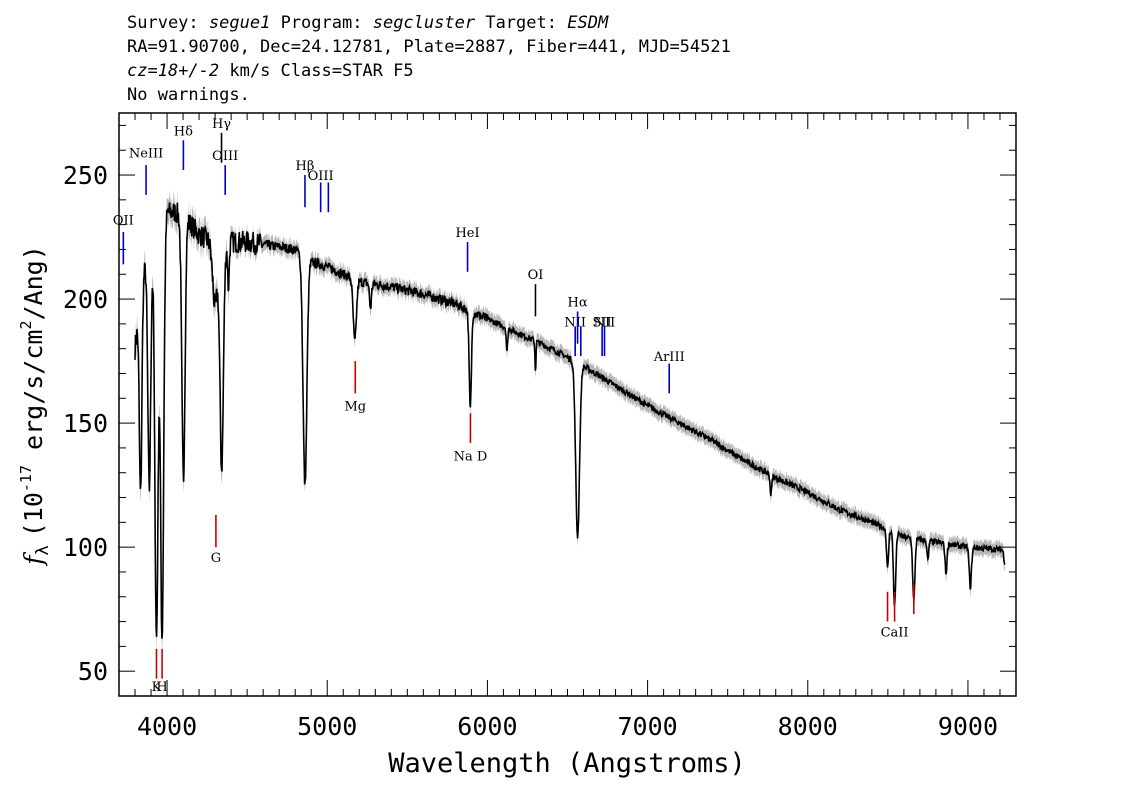  What do you see at coordinates (188, 95) in the screenshot?
I see `header-line-warnings: No warnings.` at bounding box center [188, 95].